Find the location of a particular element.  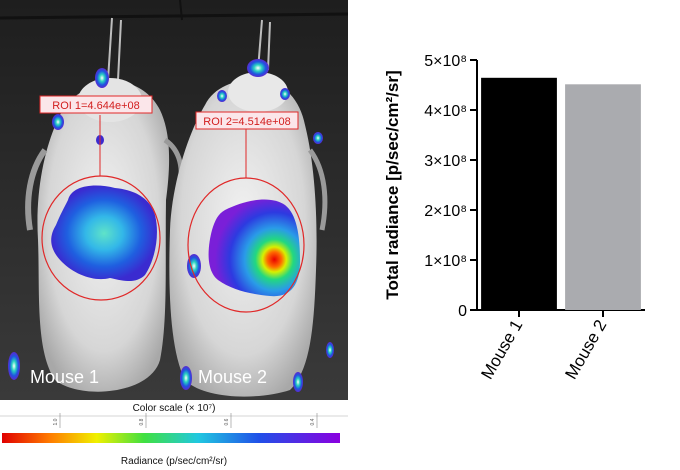

roi-1-label: ROI 1=4.644e+08 is located at coordinates (95, 106).